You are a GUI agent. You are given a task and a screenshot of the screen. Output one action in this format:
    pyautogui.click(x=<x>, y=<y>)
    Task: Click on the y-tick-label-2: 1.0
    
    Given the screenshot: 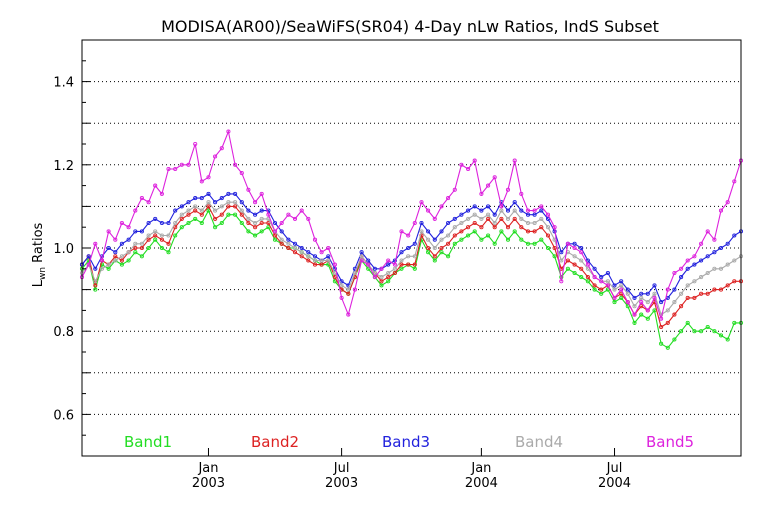 What is the action you would take?
    pyautogui.click(x=63, y=249)
    